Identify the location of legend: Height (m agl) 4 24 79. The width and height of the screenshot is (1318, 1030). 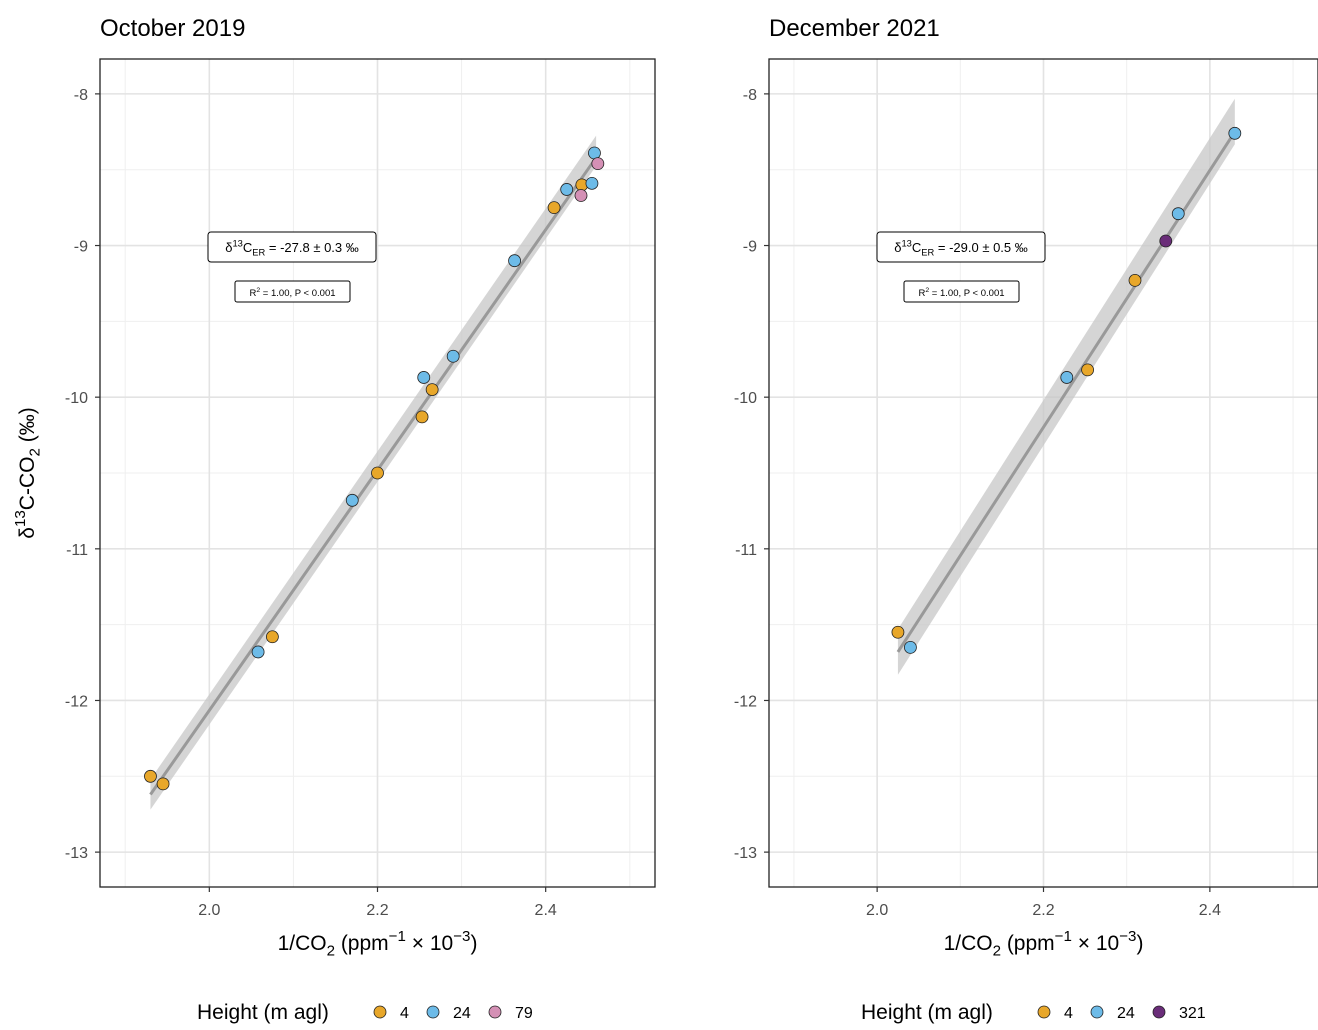
(365, 1012).